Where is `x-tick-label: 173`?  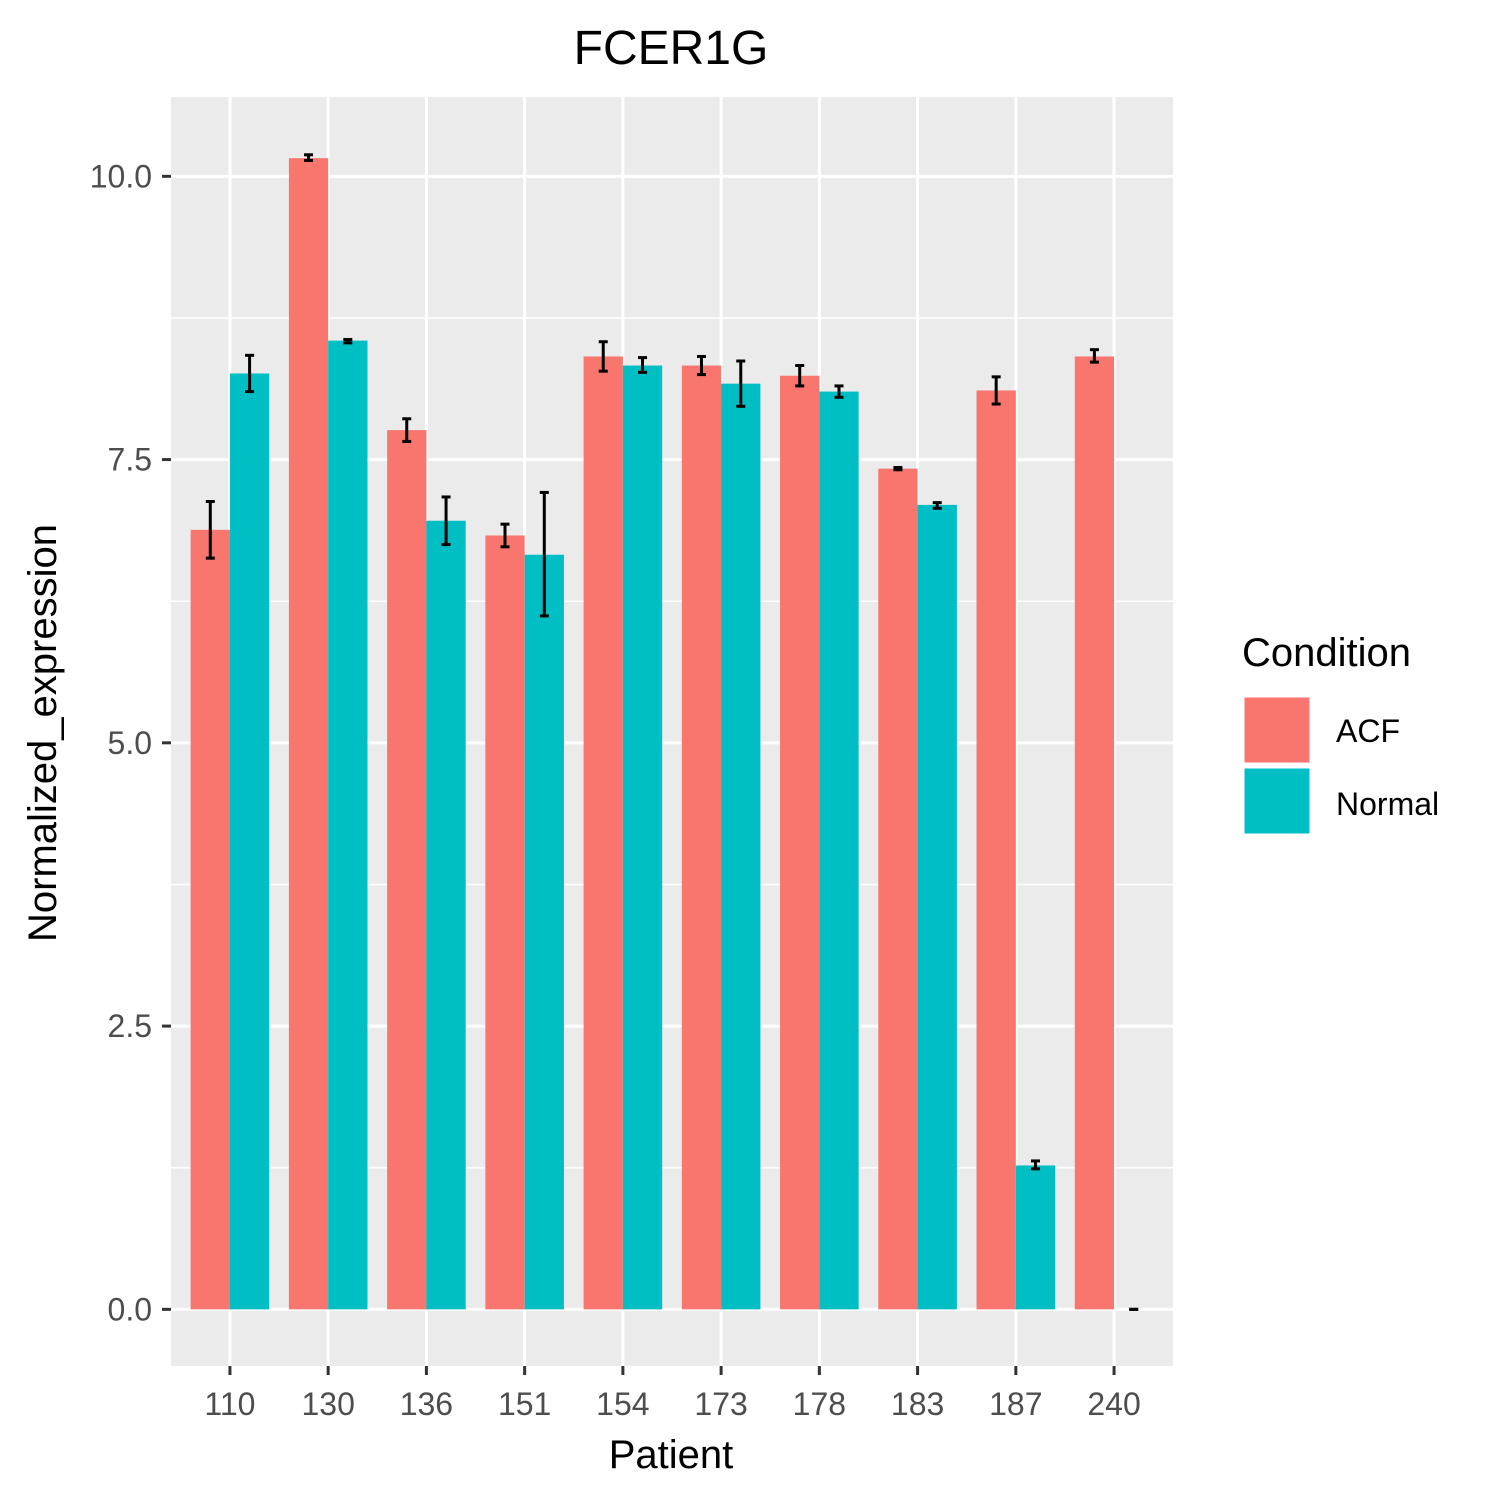 x-tick-label: 173 is located at coordinates (720, 1404).